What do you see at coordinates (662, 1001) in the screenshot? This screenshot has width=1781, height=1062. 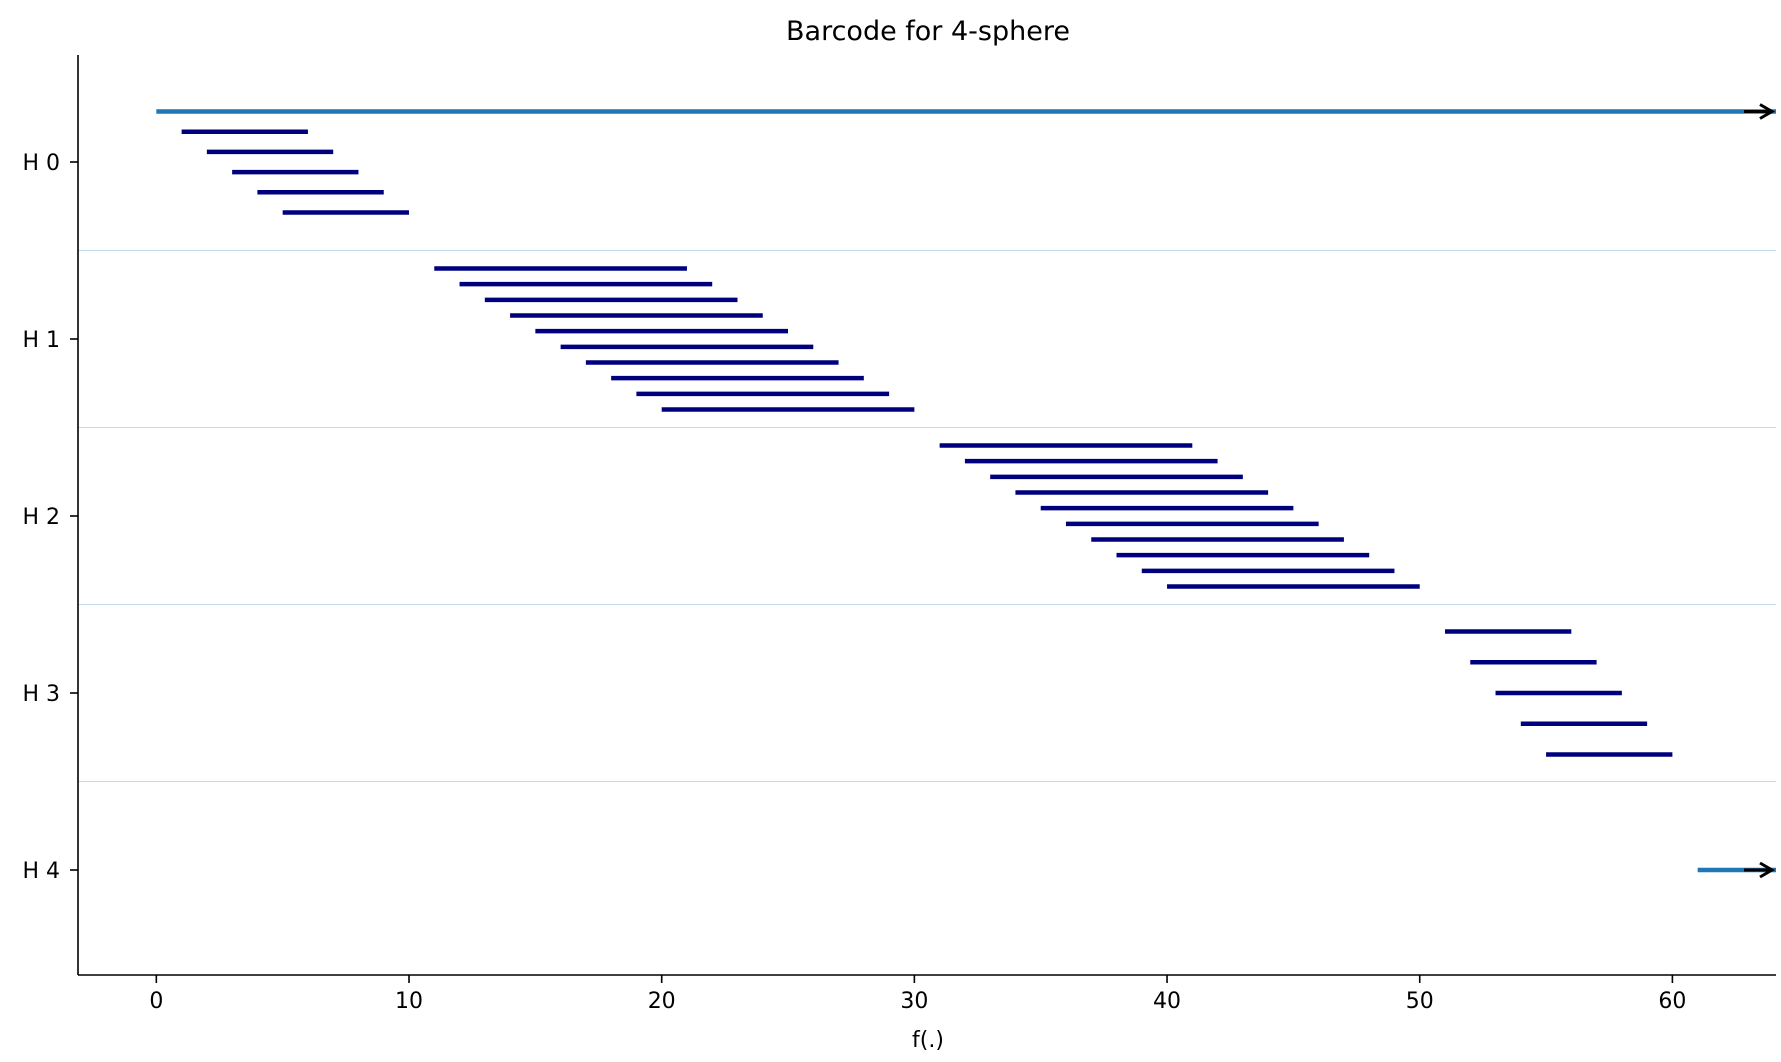 I see `x-tick-label: 20` at bounding box center [662, 1001].